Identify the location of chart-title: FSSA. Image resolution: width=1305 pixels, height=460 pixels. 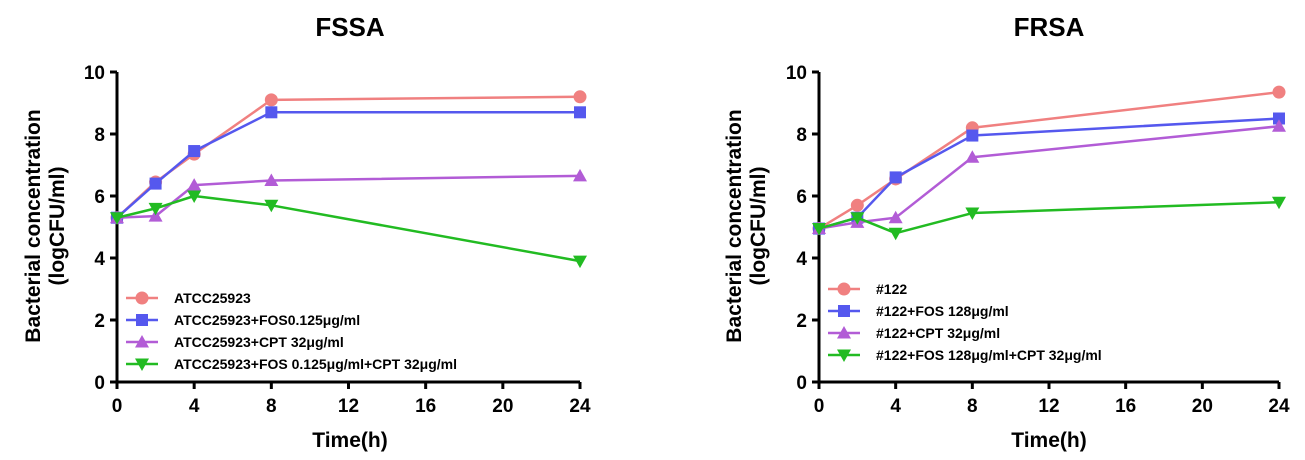
(350, 27).